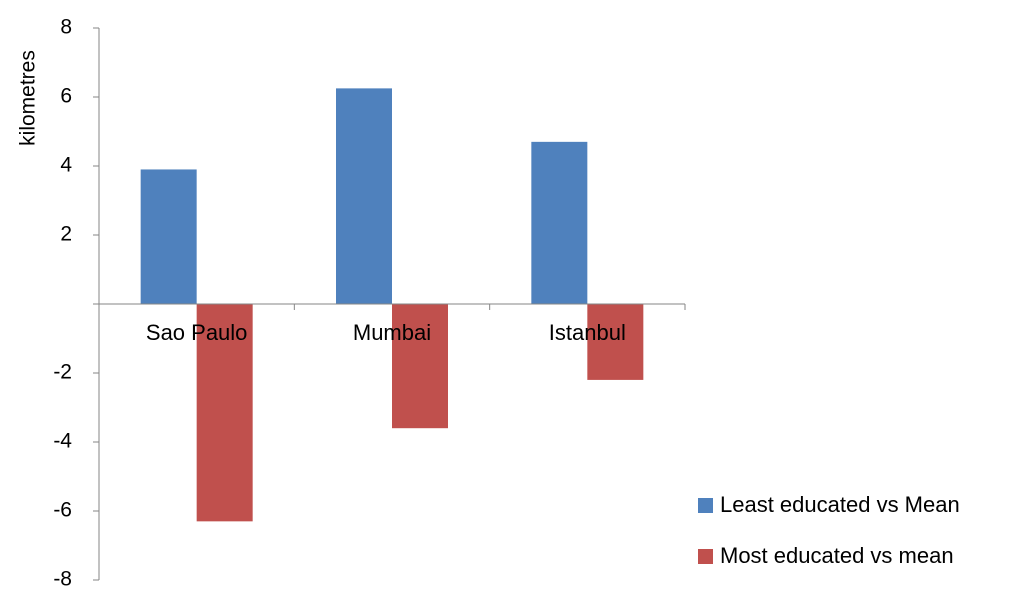  Describe the element at coordinates (197, 332) in the screenshot. I see `category-label: Sao Paulo` at that location.